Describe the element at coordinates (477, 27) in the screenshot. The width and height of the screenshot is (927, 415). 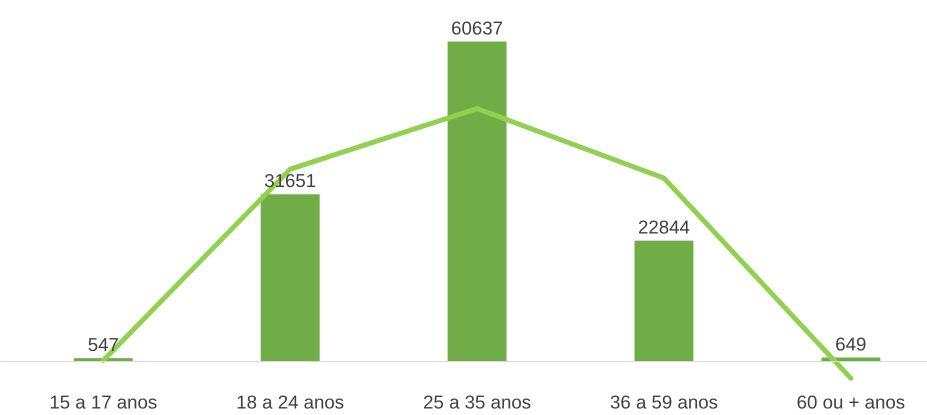
I see `data-label: 60637` at that location.